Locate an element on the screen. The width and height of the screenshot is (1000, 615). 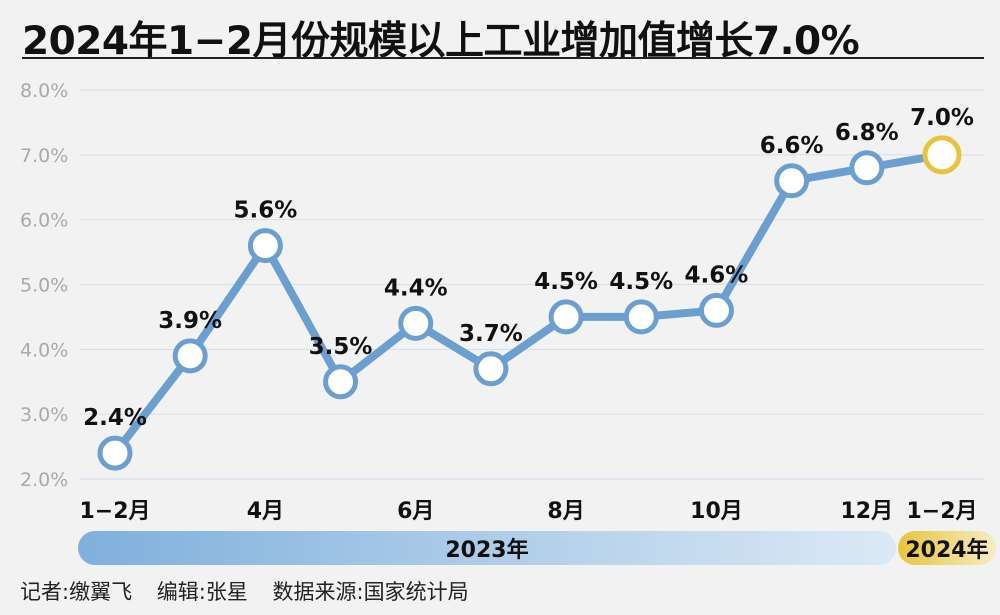
y-tick-label: 3.0% is located at coordinates (44, 415).